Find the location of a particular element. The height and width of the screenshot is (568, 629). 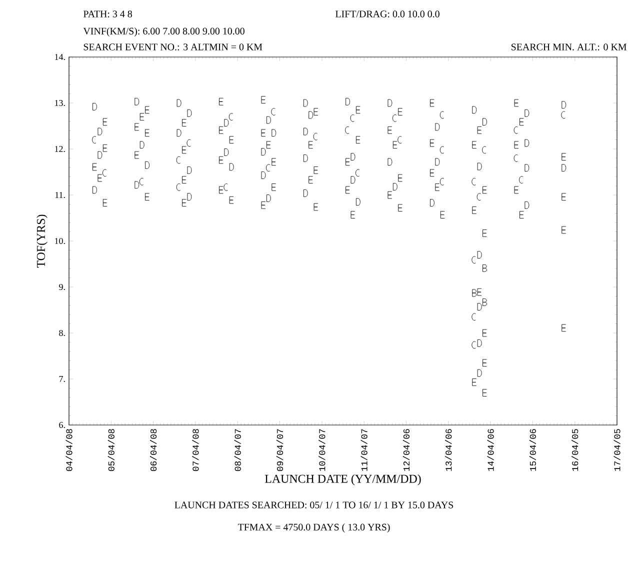

x-tick-label: 17/04/05 is located at coordinates (617, 450).